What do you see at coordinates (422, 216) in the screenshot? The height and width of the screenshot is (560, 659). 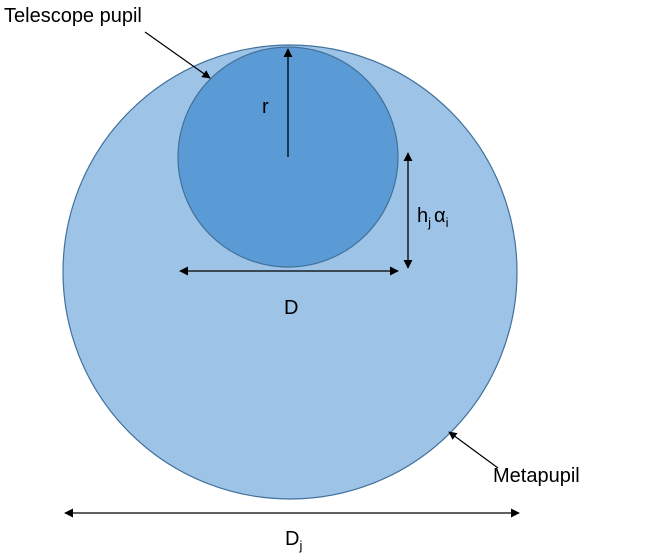 I see `label: h` at bounding box center [422, 216].